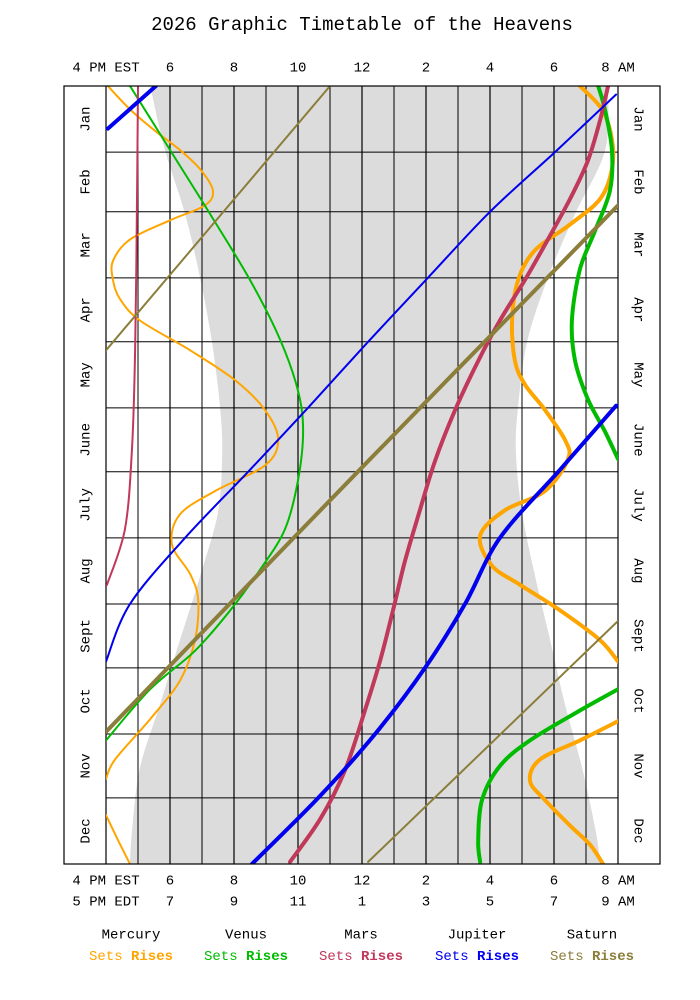 The height and width of the screenshot is (1000, 700). Describe the element at coordinates (592, 936) in the screenshot. I see `legend-planet: Saturn` at that location.